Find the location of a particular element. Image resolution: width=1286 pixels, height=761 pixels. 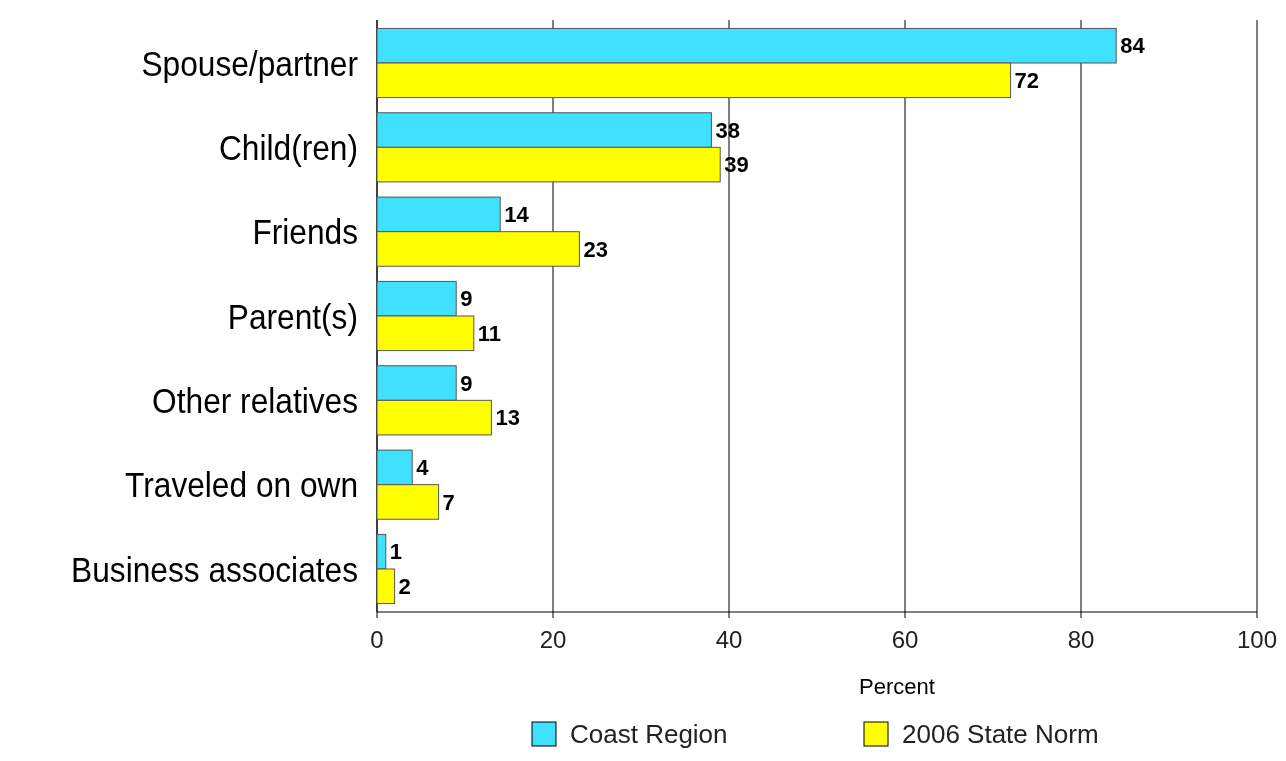

data-label: 1 is located at coordinates (396, 552).